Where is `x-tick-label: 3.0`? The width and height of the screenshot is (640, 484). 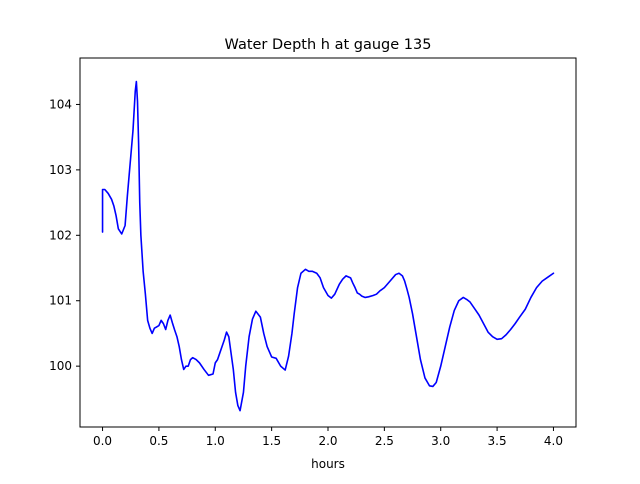
x-tick-label: 3.0 is located at coordinates (440, 441).